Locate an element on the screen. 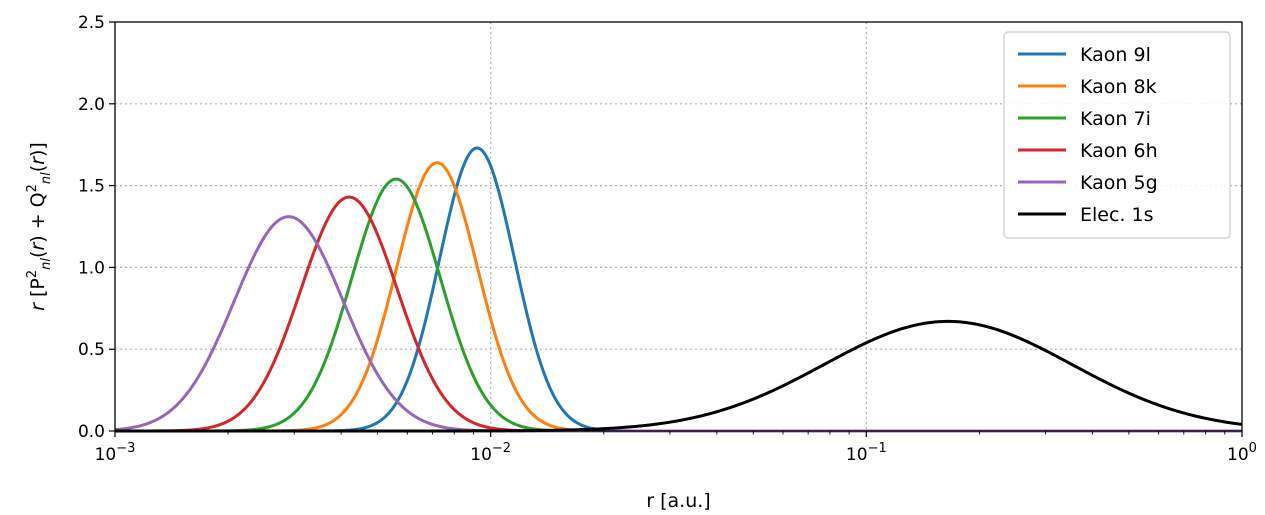 The width and height of the screenshot is (1265, 515). y-axis-title: r [P2nl(r) + Q2nl(r)] is located at coordinates (39, 226).